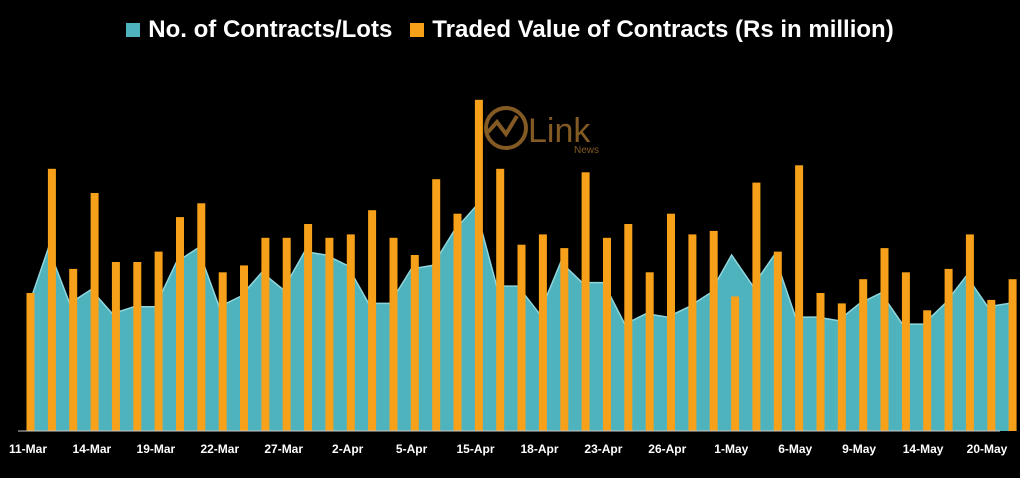 The height and width of the screenshot is (478, 1020). I want to click on linknews-watermark: Link News, so click(541, 131).